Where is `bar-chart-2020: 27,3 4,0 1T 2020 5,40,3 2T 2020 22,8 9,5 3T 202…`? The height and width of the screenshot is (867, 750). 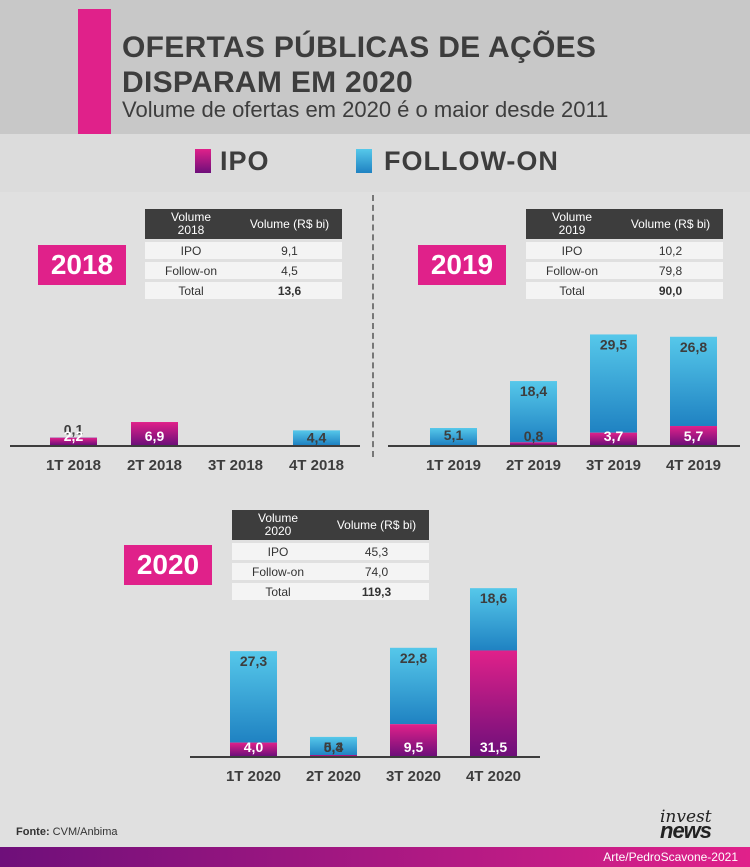 bar-chart-2020: 27,3 4,0 1T 2020 5,40,3 2T 2020 22,8 9,5 3T 202… is located at coordinates (365, 686).